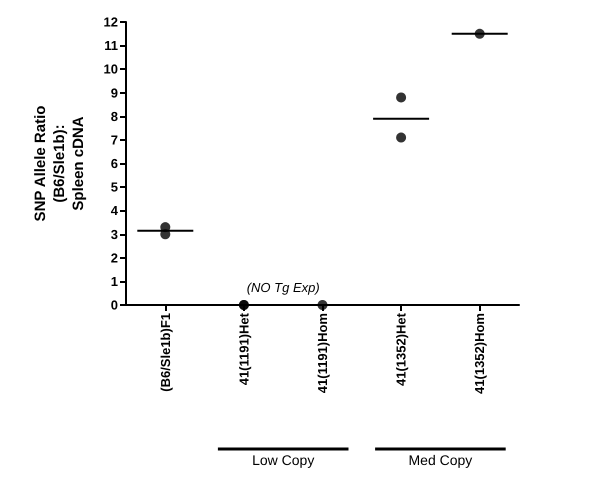 The height and width of the screenshot is (497, 589). What do you see at coordinates (480, 353) in the screenshot?
I see `x-tick-label: 41(1352)Hom` at bounding box center [480, 353].